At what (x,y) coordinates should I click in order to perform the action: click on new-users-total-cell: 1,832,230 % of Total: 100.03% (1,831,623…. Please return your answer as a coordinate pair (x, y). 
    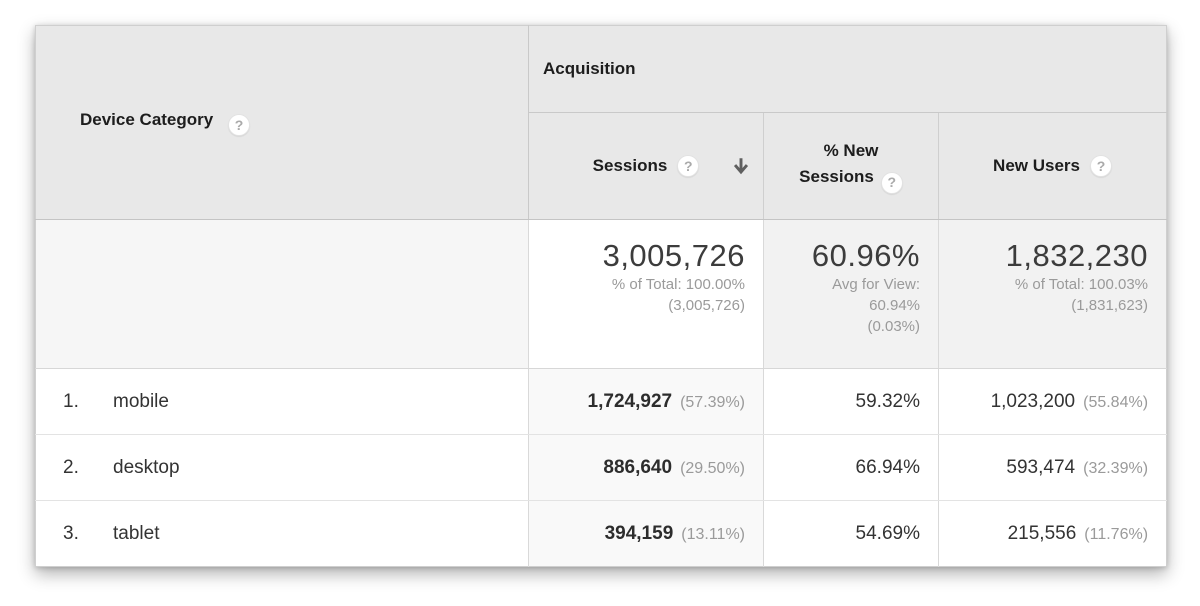
    Looking at the image, I should click on (1052, 294).